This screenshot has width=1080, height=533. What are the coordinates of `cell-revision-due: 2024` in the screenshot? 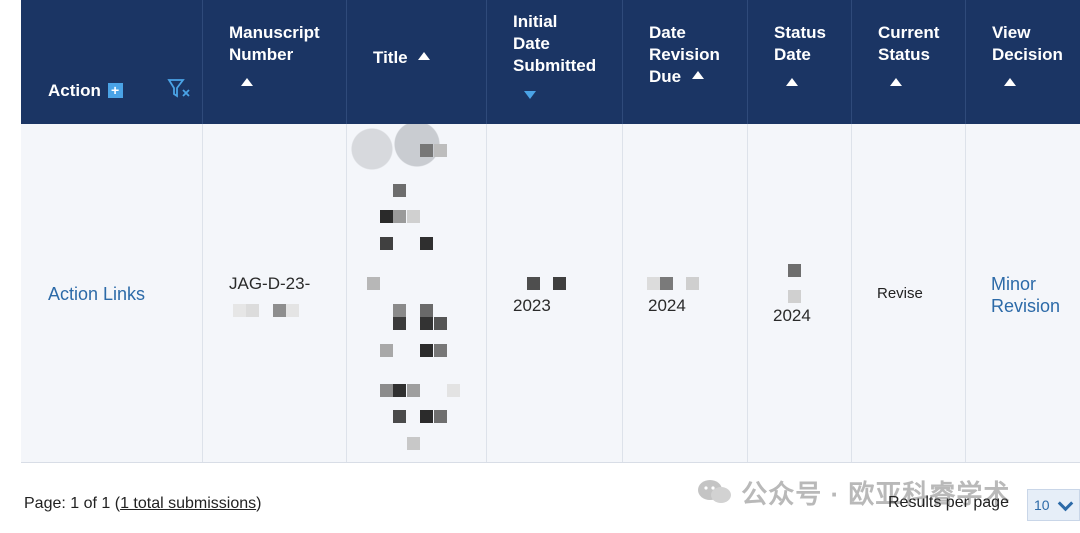 It's located at (685, 293).